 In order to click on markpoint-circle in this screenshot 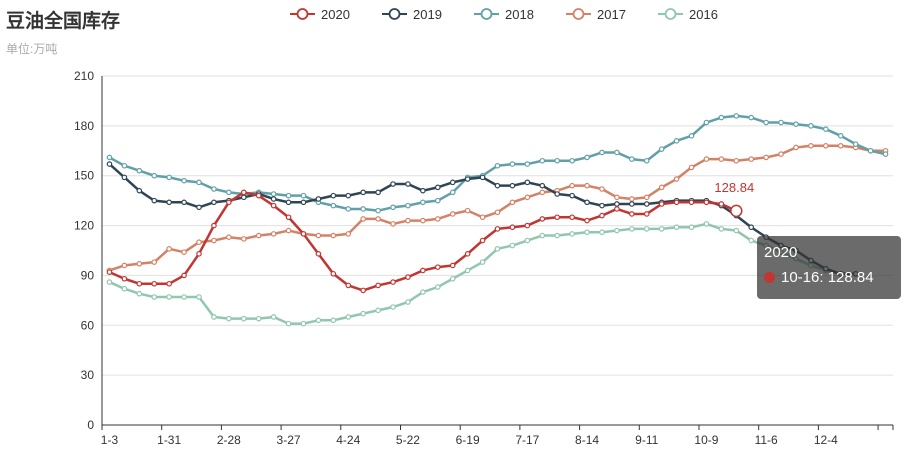, I will do `click(736, 211)`.